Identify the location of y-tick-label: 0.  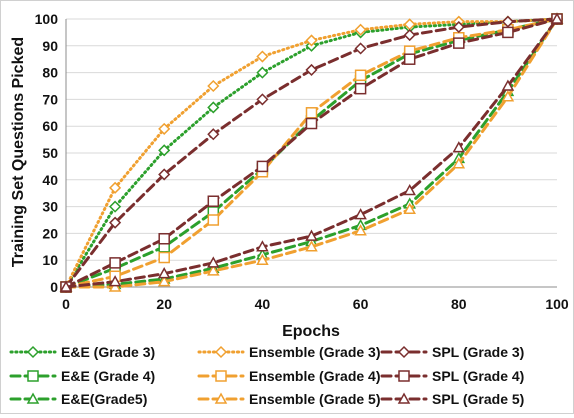
(54, 287).